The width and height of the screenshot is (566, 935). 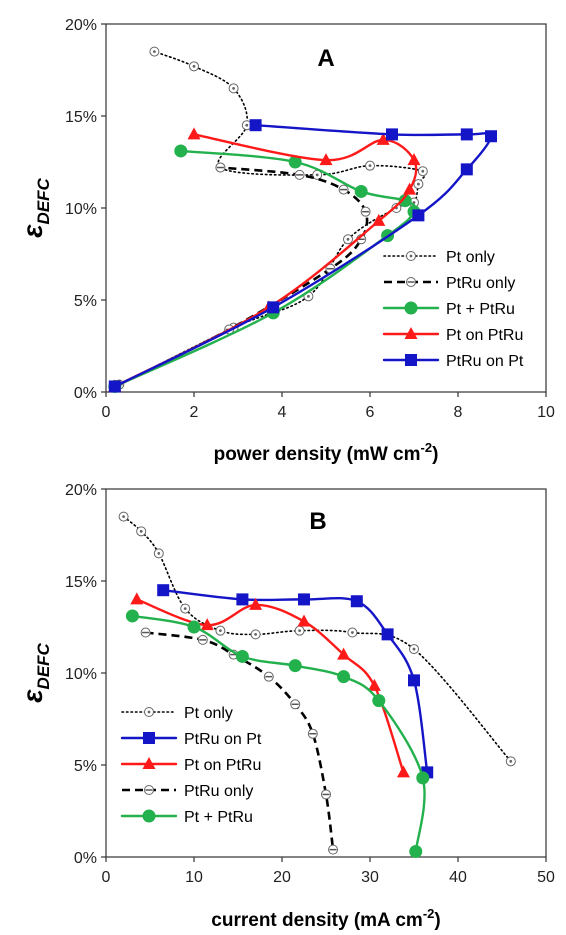 I want to click on x-tick-label: 30, so click(x=370, y=877).